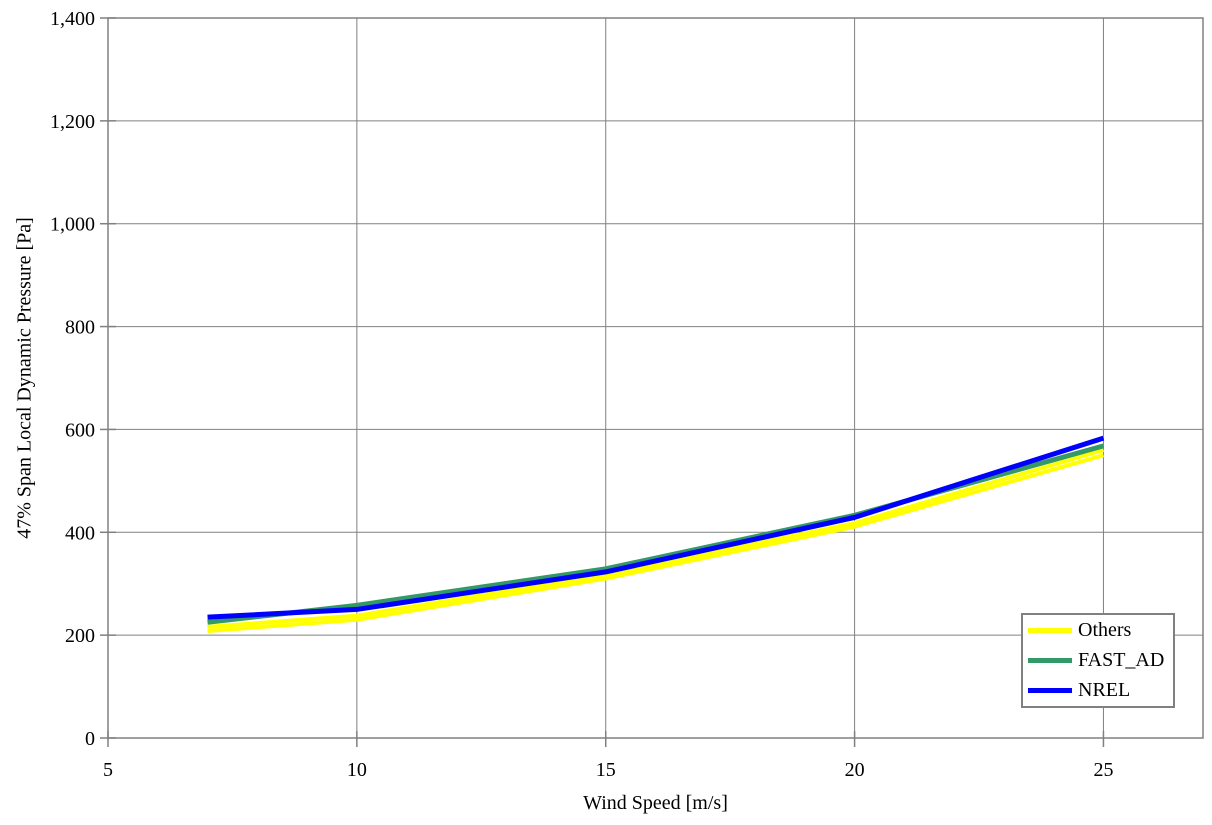 Image resolution: width=1212 pixels, height=825 pixels. Describe the element at coordinates (80, 430) in the screenshot. I see `y-tick-label: 600` at that location.